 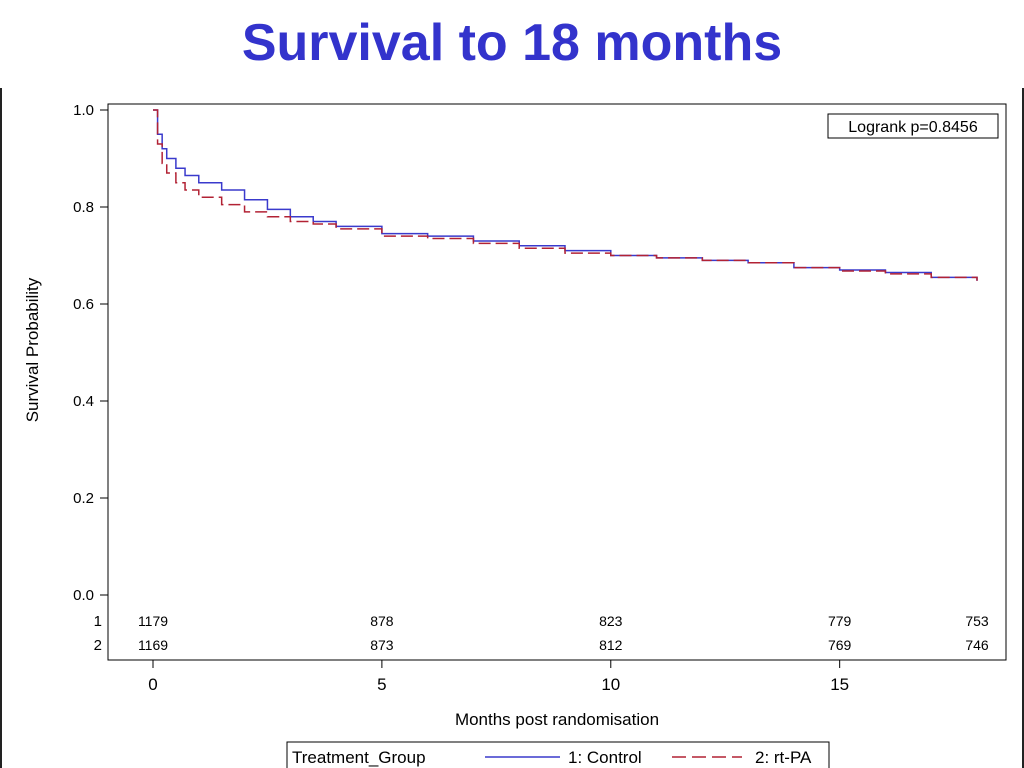 What do you see at coordinates (382, 621) in the screenshot?
I see `at-risk-value: 878` at bounding box center [382, 621].